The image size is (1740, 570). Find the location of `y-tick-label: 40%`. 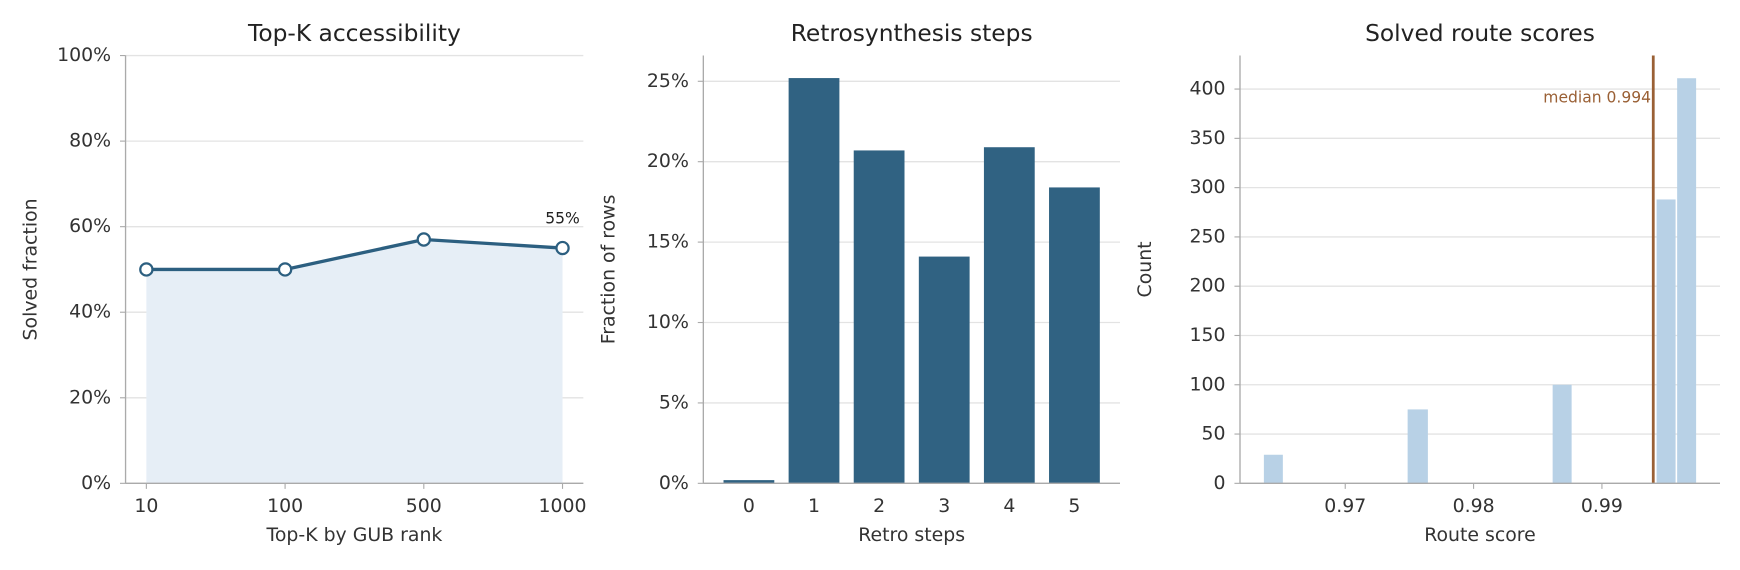

y-tick-label: 40% is located at coordinates (90, 312).